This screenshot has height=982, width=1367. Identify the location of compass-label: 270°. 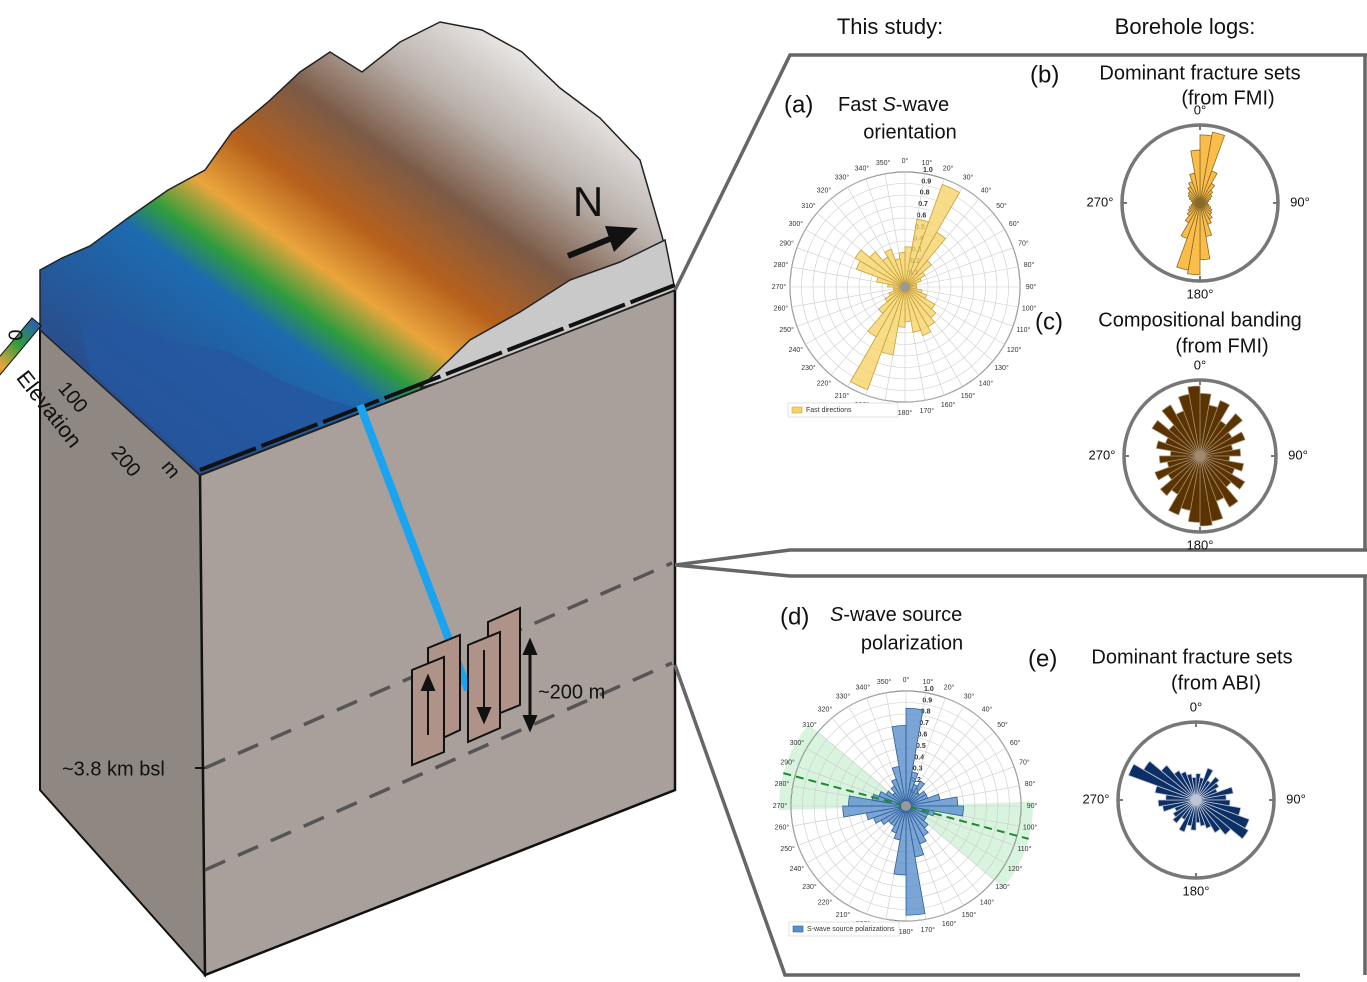
(1102, 454).